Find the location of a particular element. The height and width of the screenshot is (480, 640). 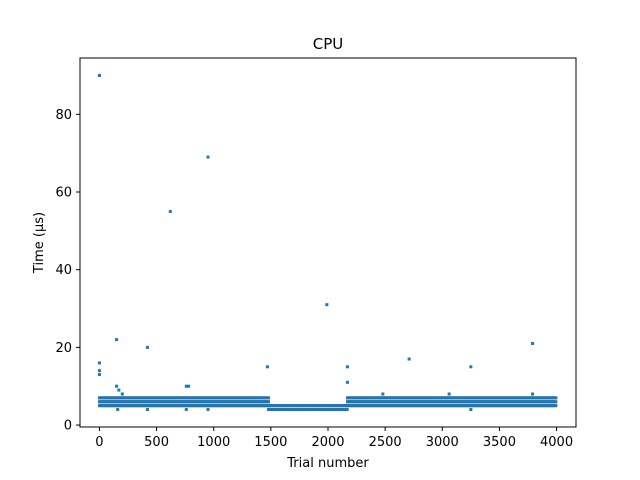

x-tick-label: 4000 is located at coordinates (556, 442).